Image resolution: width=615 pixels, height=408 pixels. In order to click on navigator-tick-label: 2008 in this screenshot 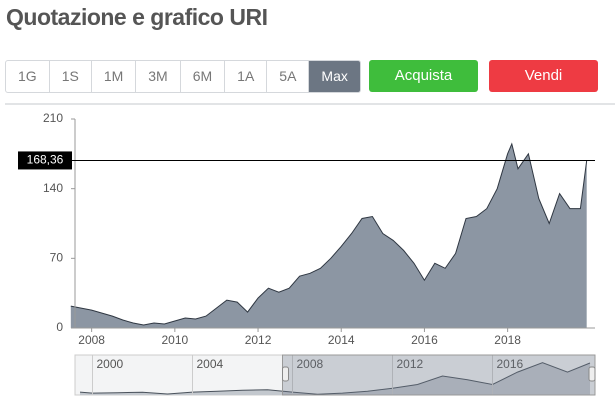, I will do `click(310, 364)`.